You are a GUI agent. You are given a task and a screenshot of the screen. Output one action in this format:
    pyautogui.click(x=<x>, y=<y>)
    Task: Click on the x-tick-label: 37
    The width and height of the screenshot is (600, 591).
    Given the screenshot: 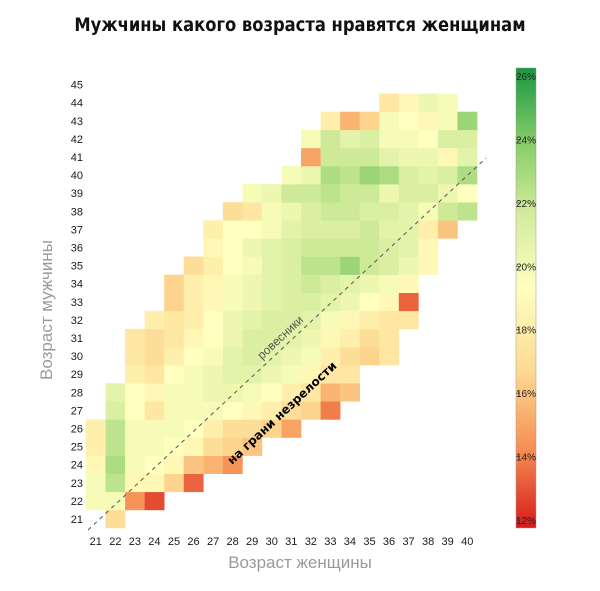 What is the action you would take?
    pyautogui.click(x=408, y=542)
    